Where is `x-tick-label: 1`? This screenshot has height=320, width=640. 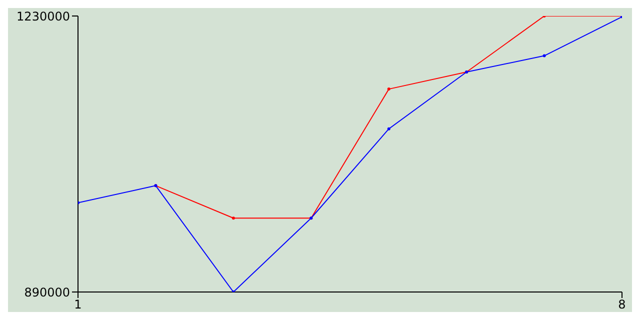 x-tick-label: 1 is located at coordinates (78, 305).